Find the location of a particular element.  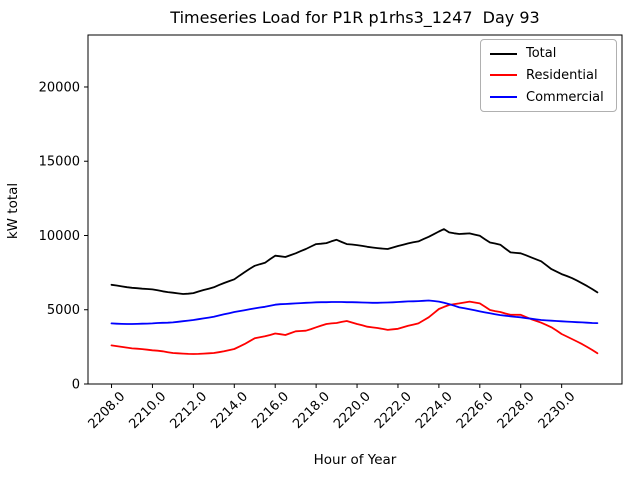

y-tick-label: 5000 is located at coordinates (63, 310).